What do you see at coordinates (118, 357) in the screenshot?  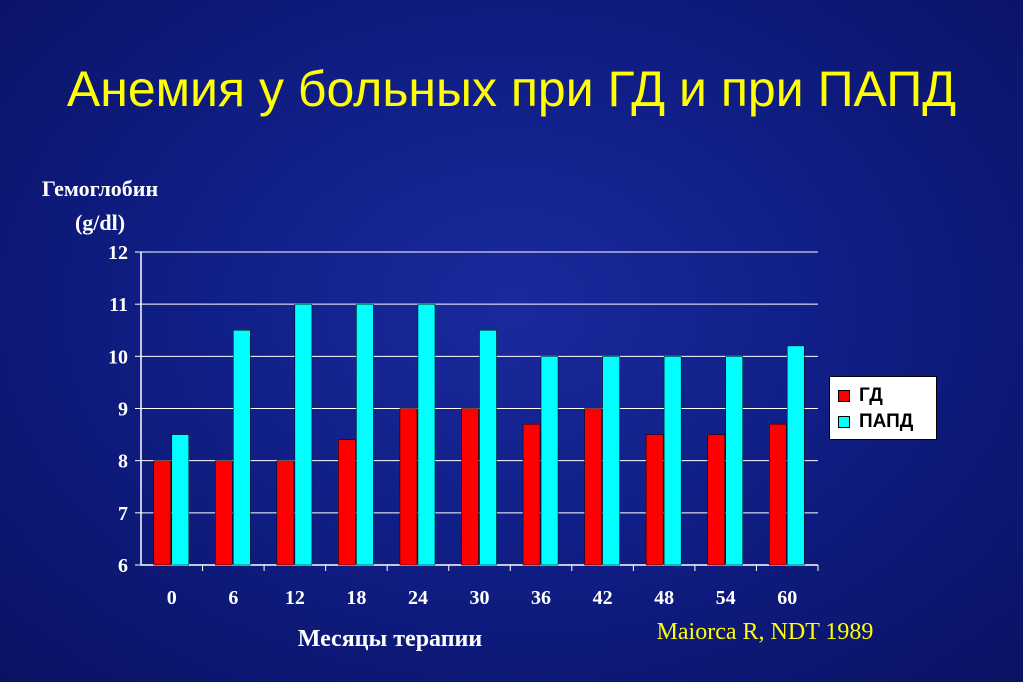 I see `y-tick-label: 10` at bounding box center [118, 357].